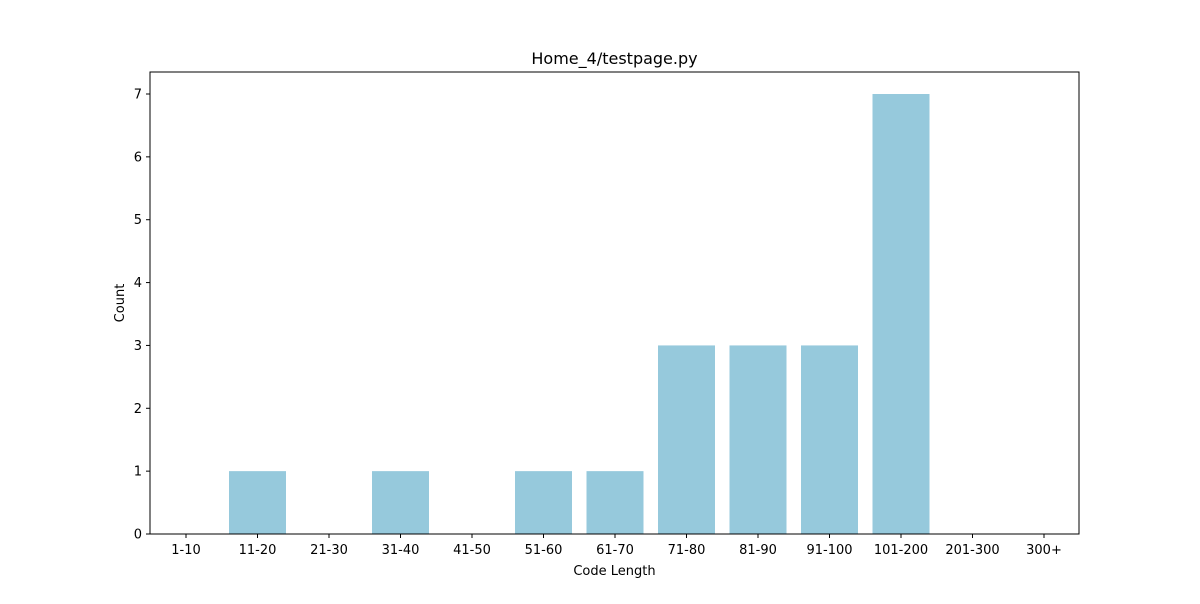 This screenshot has height=604, width=1200. Describe the element at coordinates (120, 303) in the screenshot. I see `y-axis-label: Count` at that location.